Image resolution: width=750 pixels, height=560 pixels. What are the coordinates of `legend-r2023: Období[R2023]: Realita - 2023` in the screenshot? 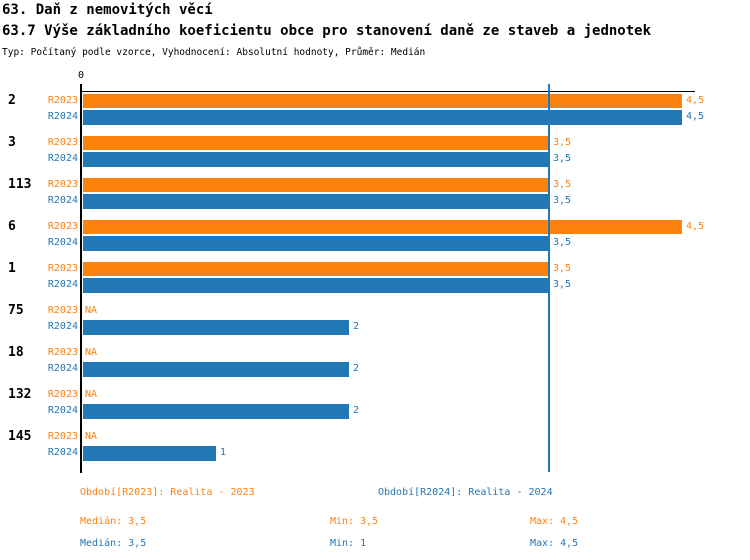 It's located at (167, 492).